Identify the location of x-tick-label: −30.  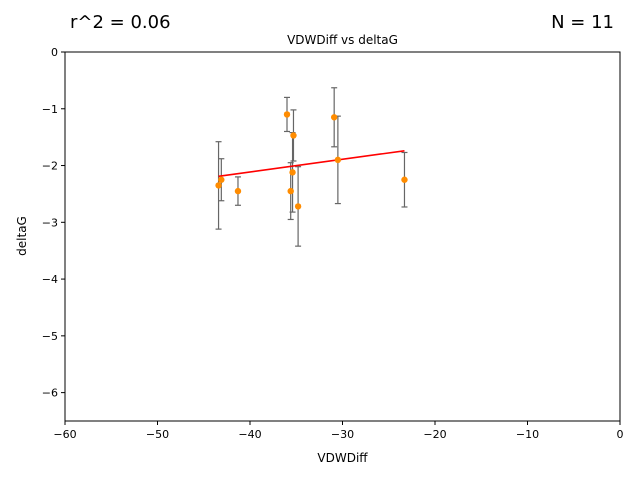
(342, 434).